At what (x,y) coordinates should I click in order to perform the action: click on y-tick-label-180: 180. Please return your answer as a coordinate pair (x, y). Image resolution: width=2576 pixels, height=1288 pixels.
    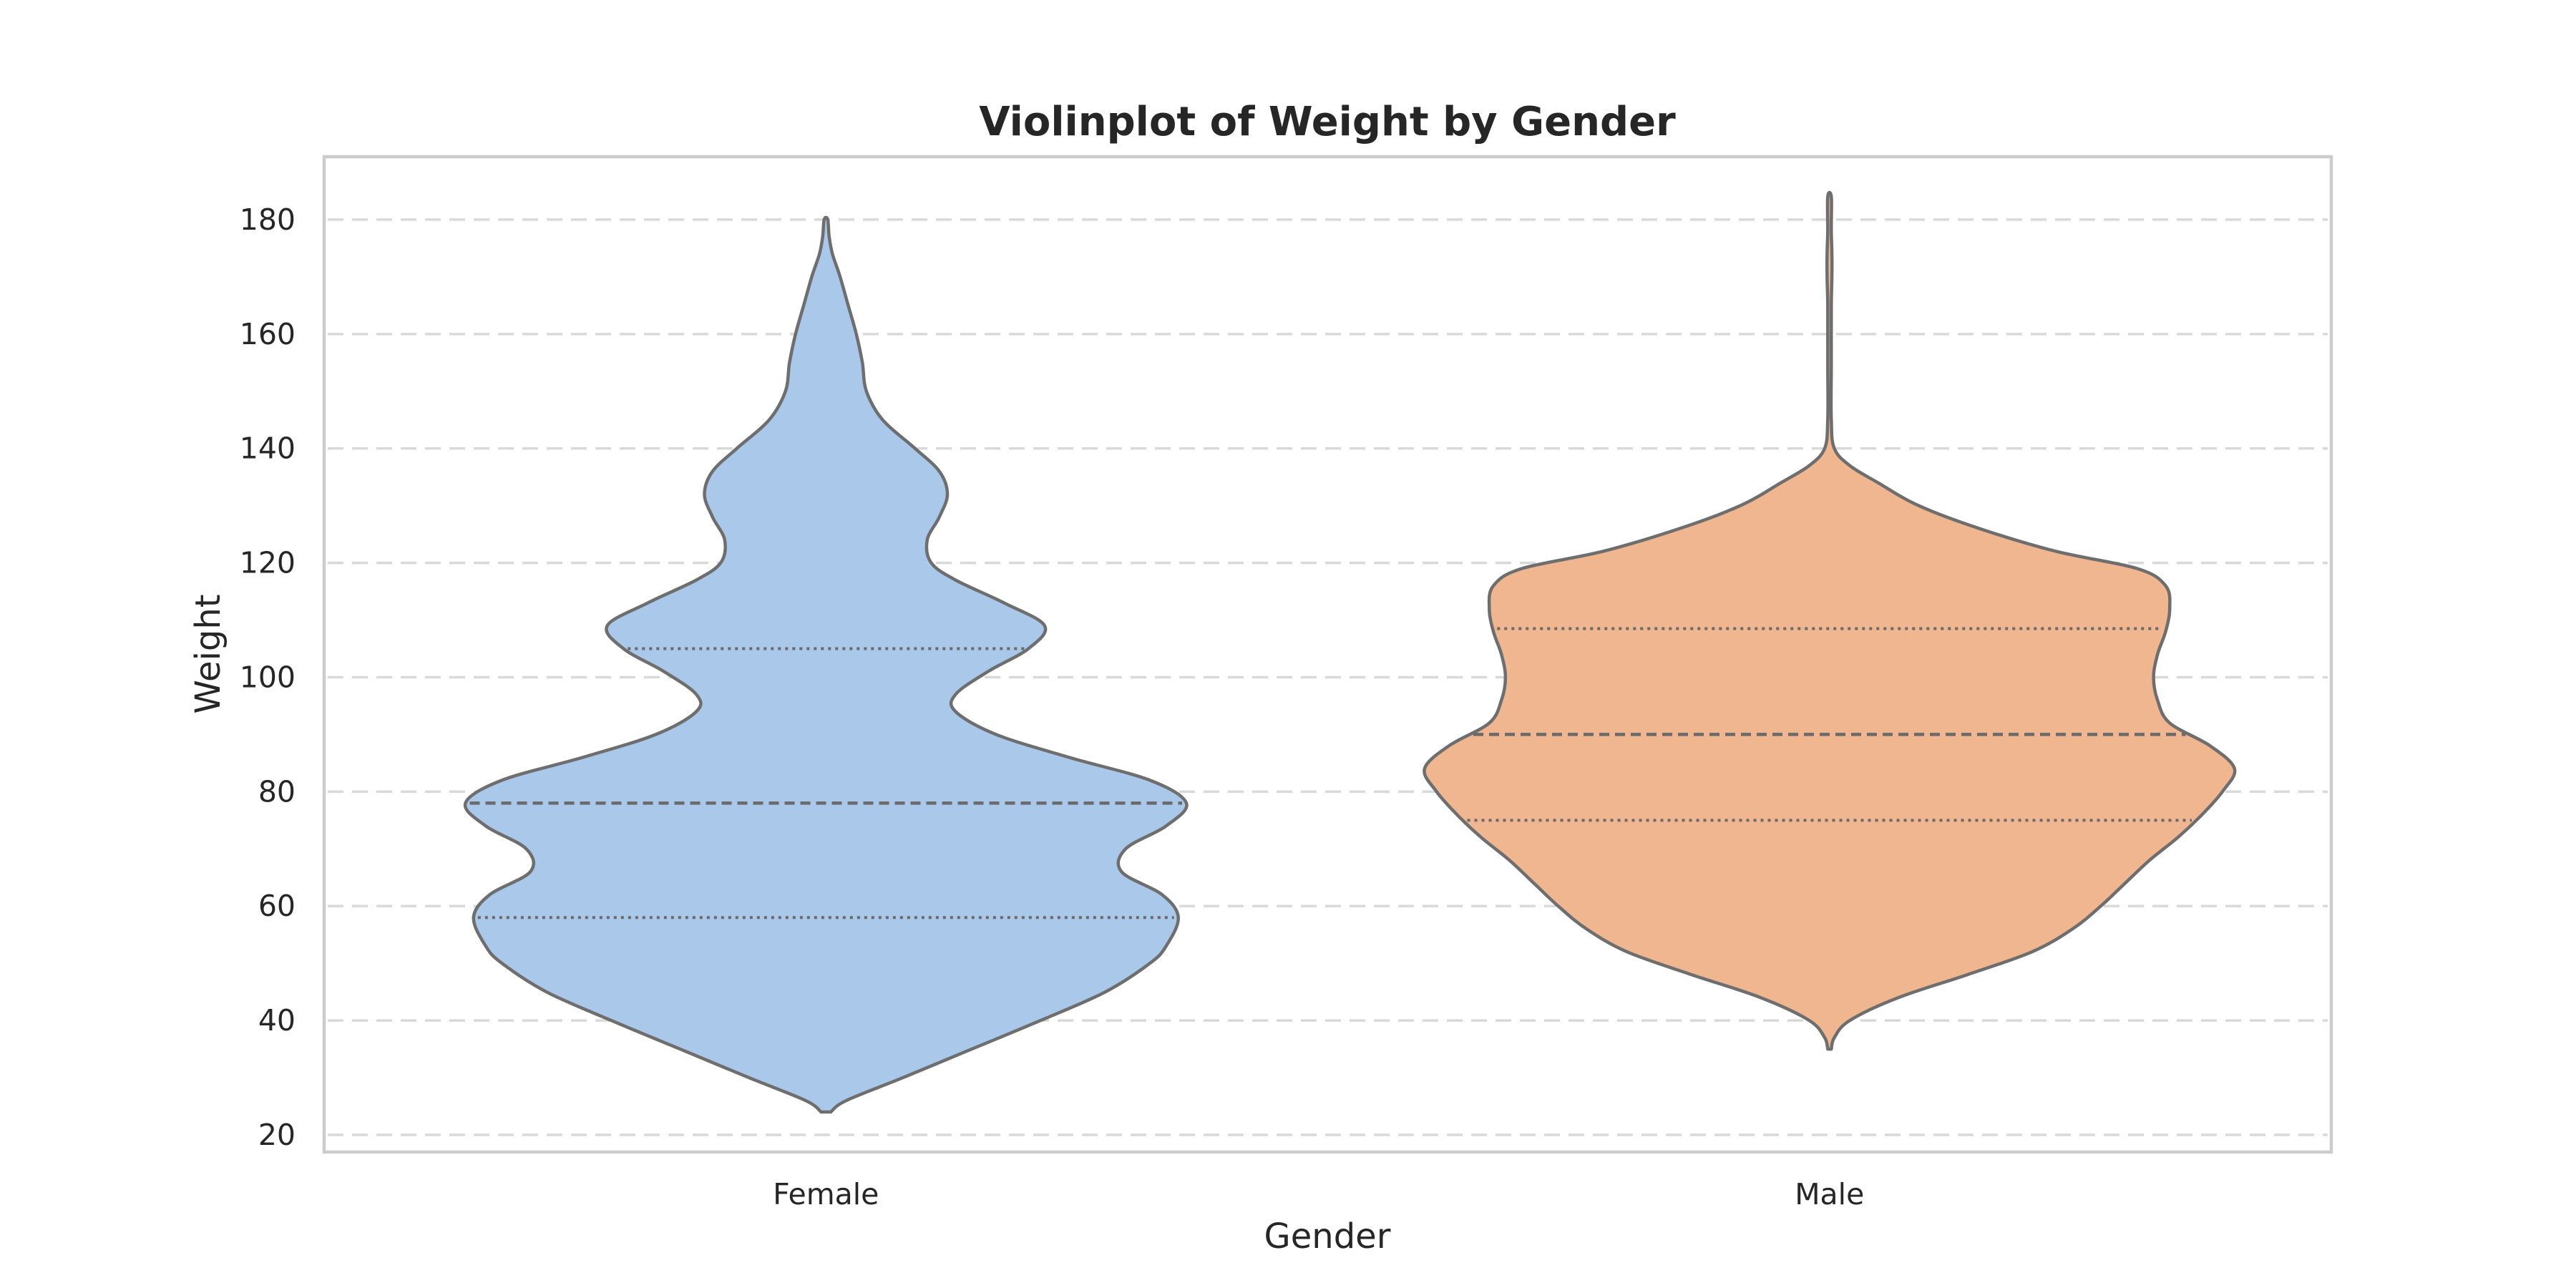
    Looking at the image, I should click on (268, 220).